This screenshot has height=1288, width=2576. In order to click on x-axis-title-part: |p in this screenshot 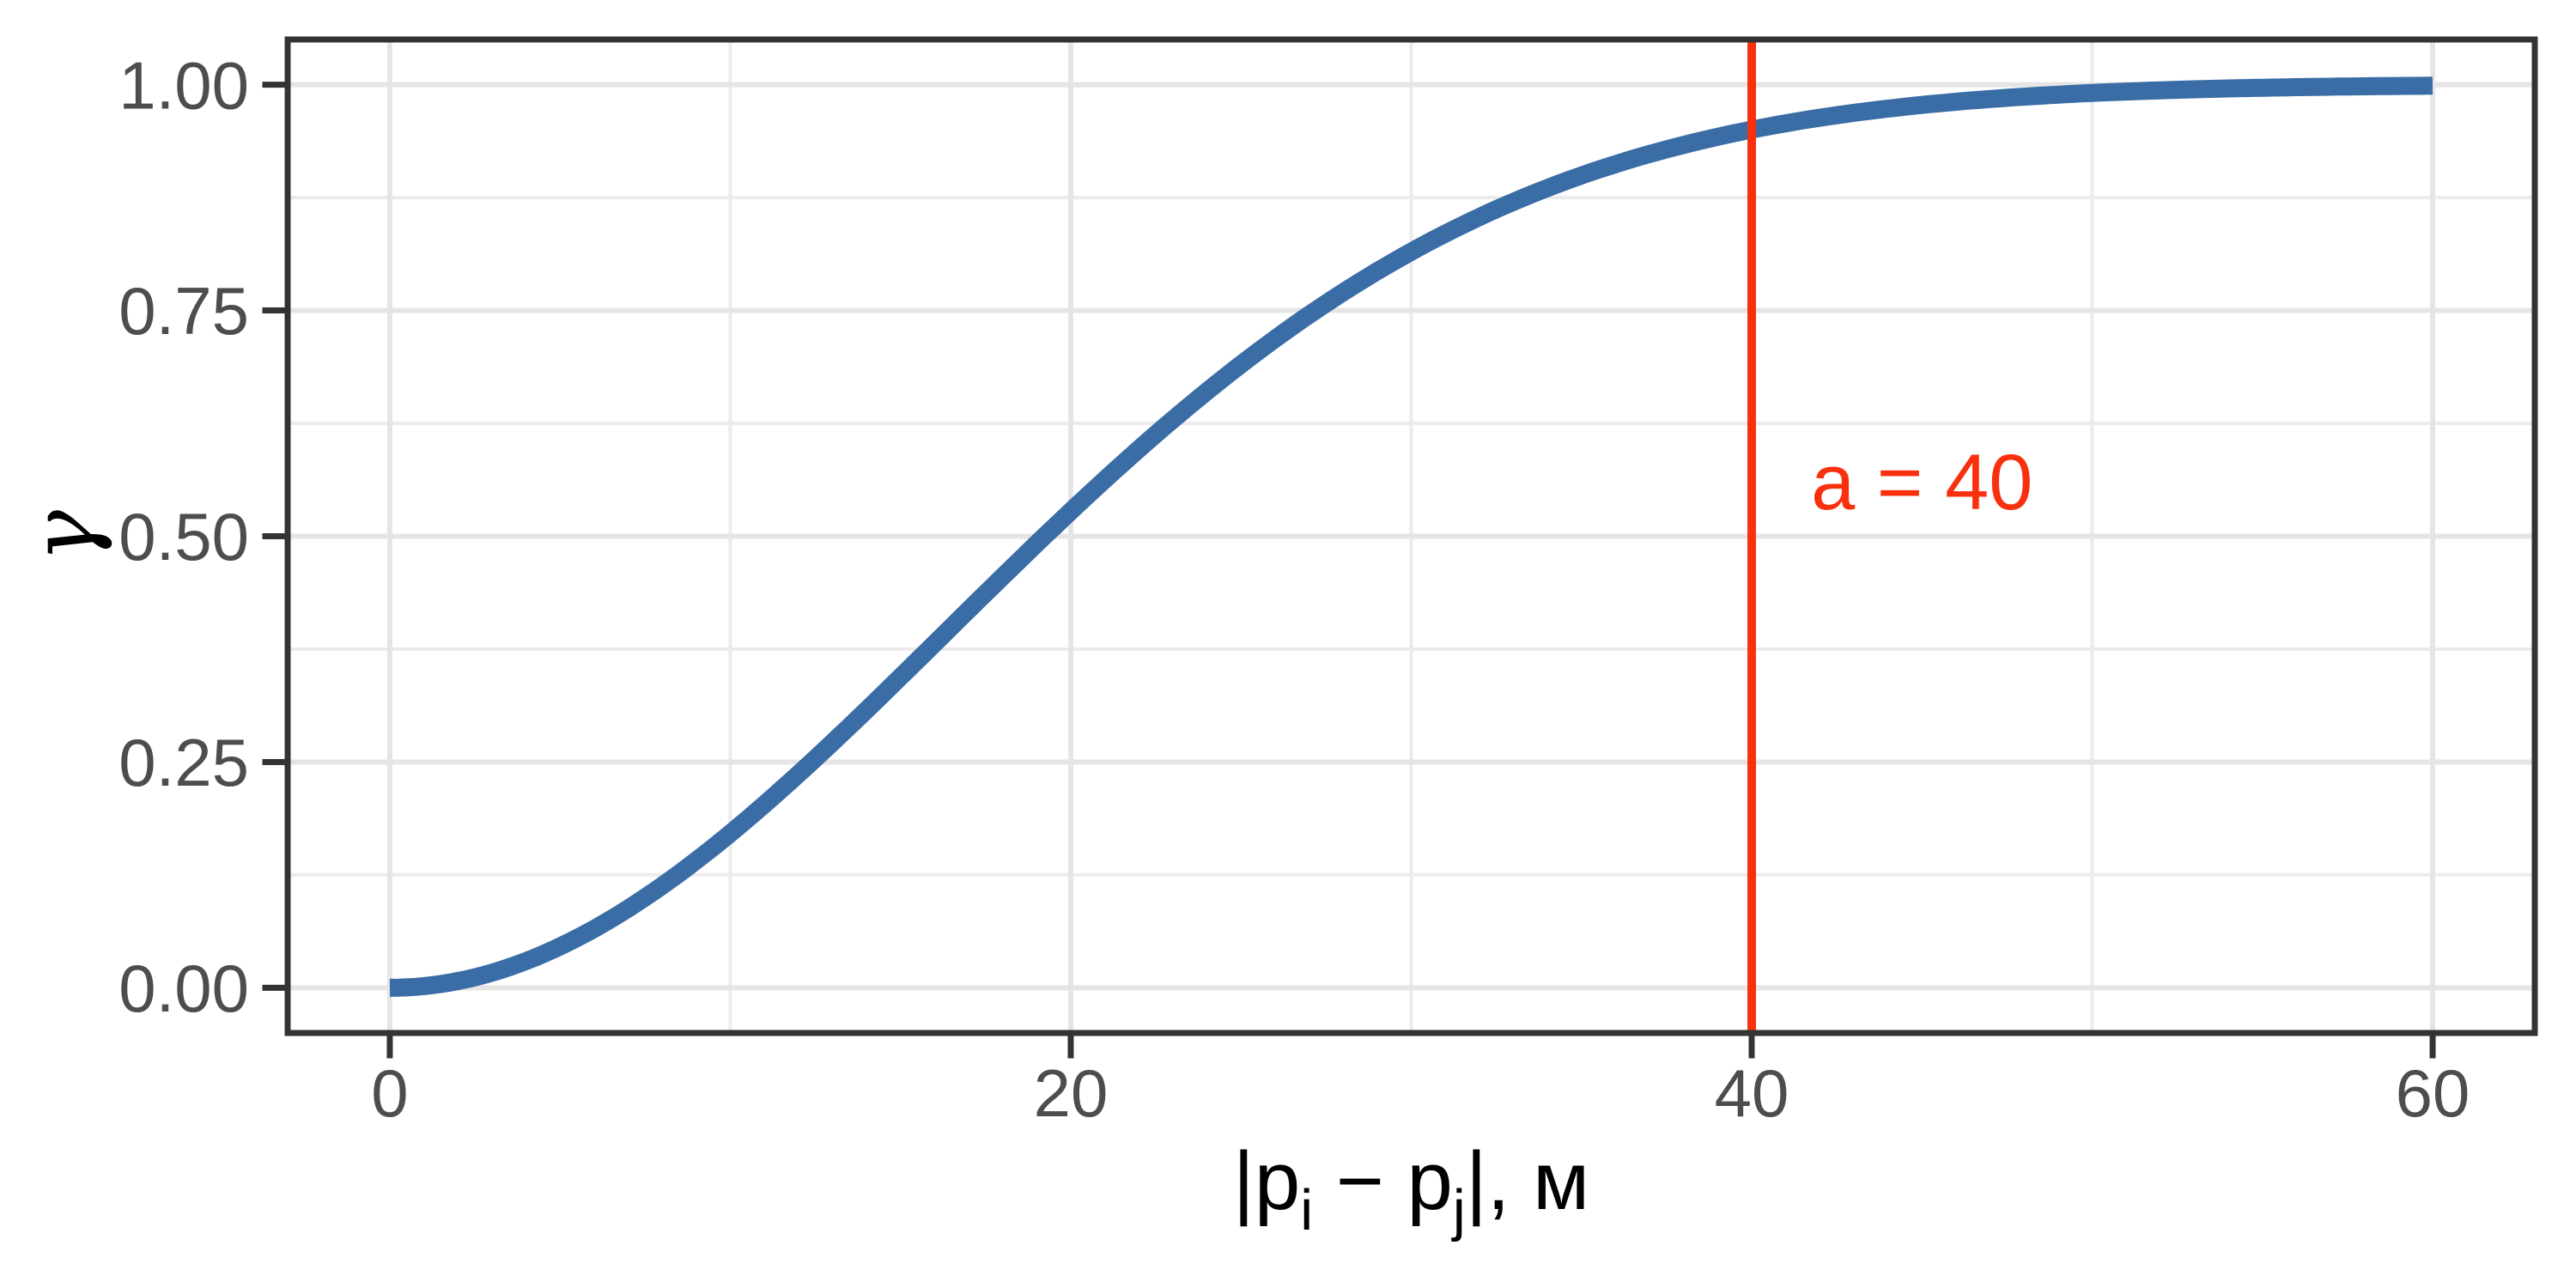, I will do `click(1266, 1181)`.